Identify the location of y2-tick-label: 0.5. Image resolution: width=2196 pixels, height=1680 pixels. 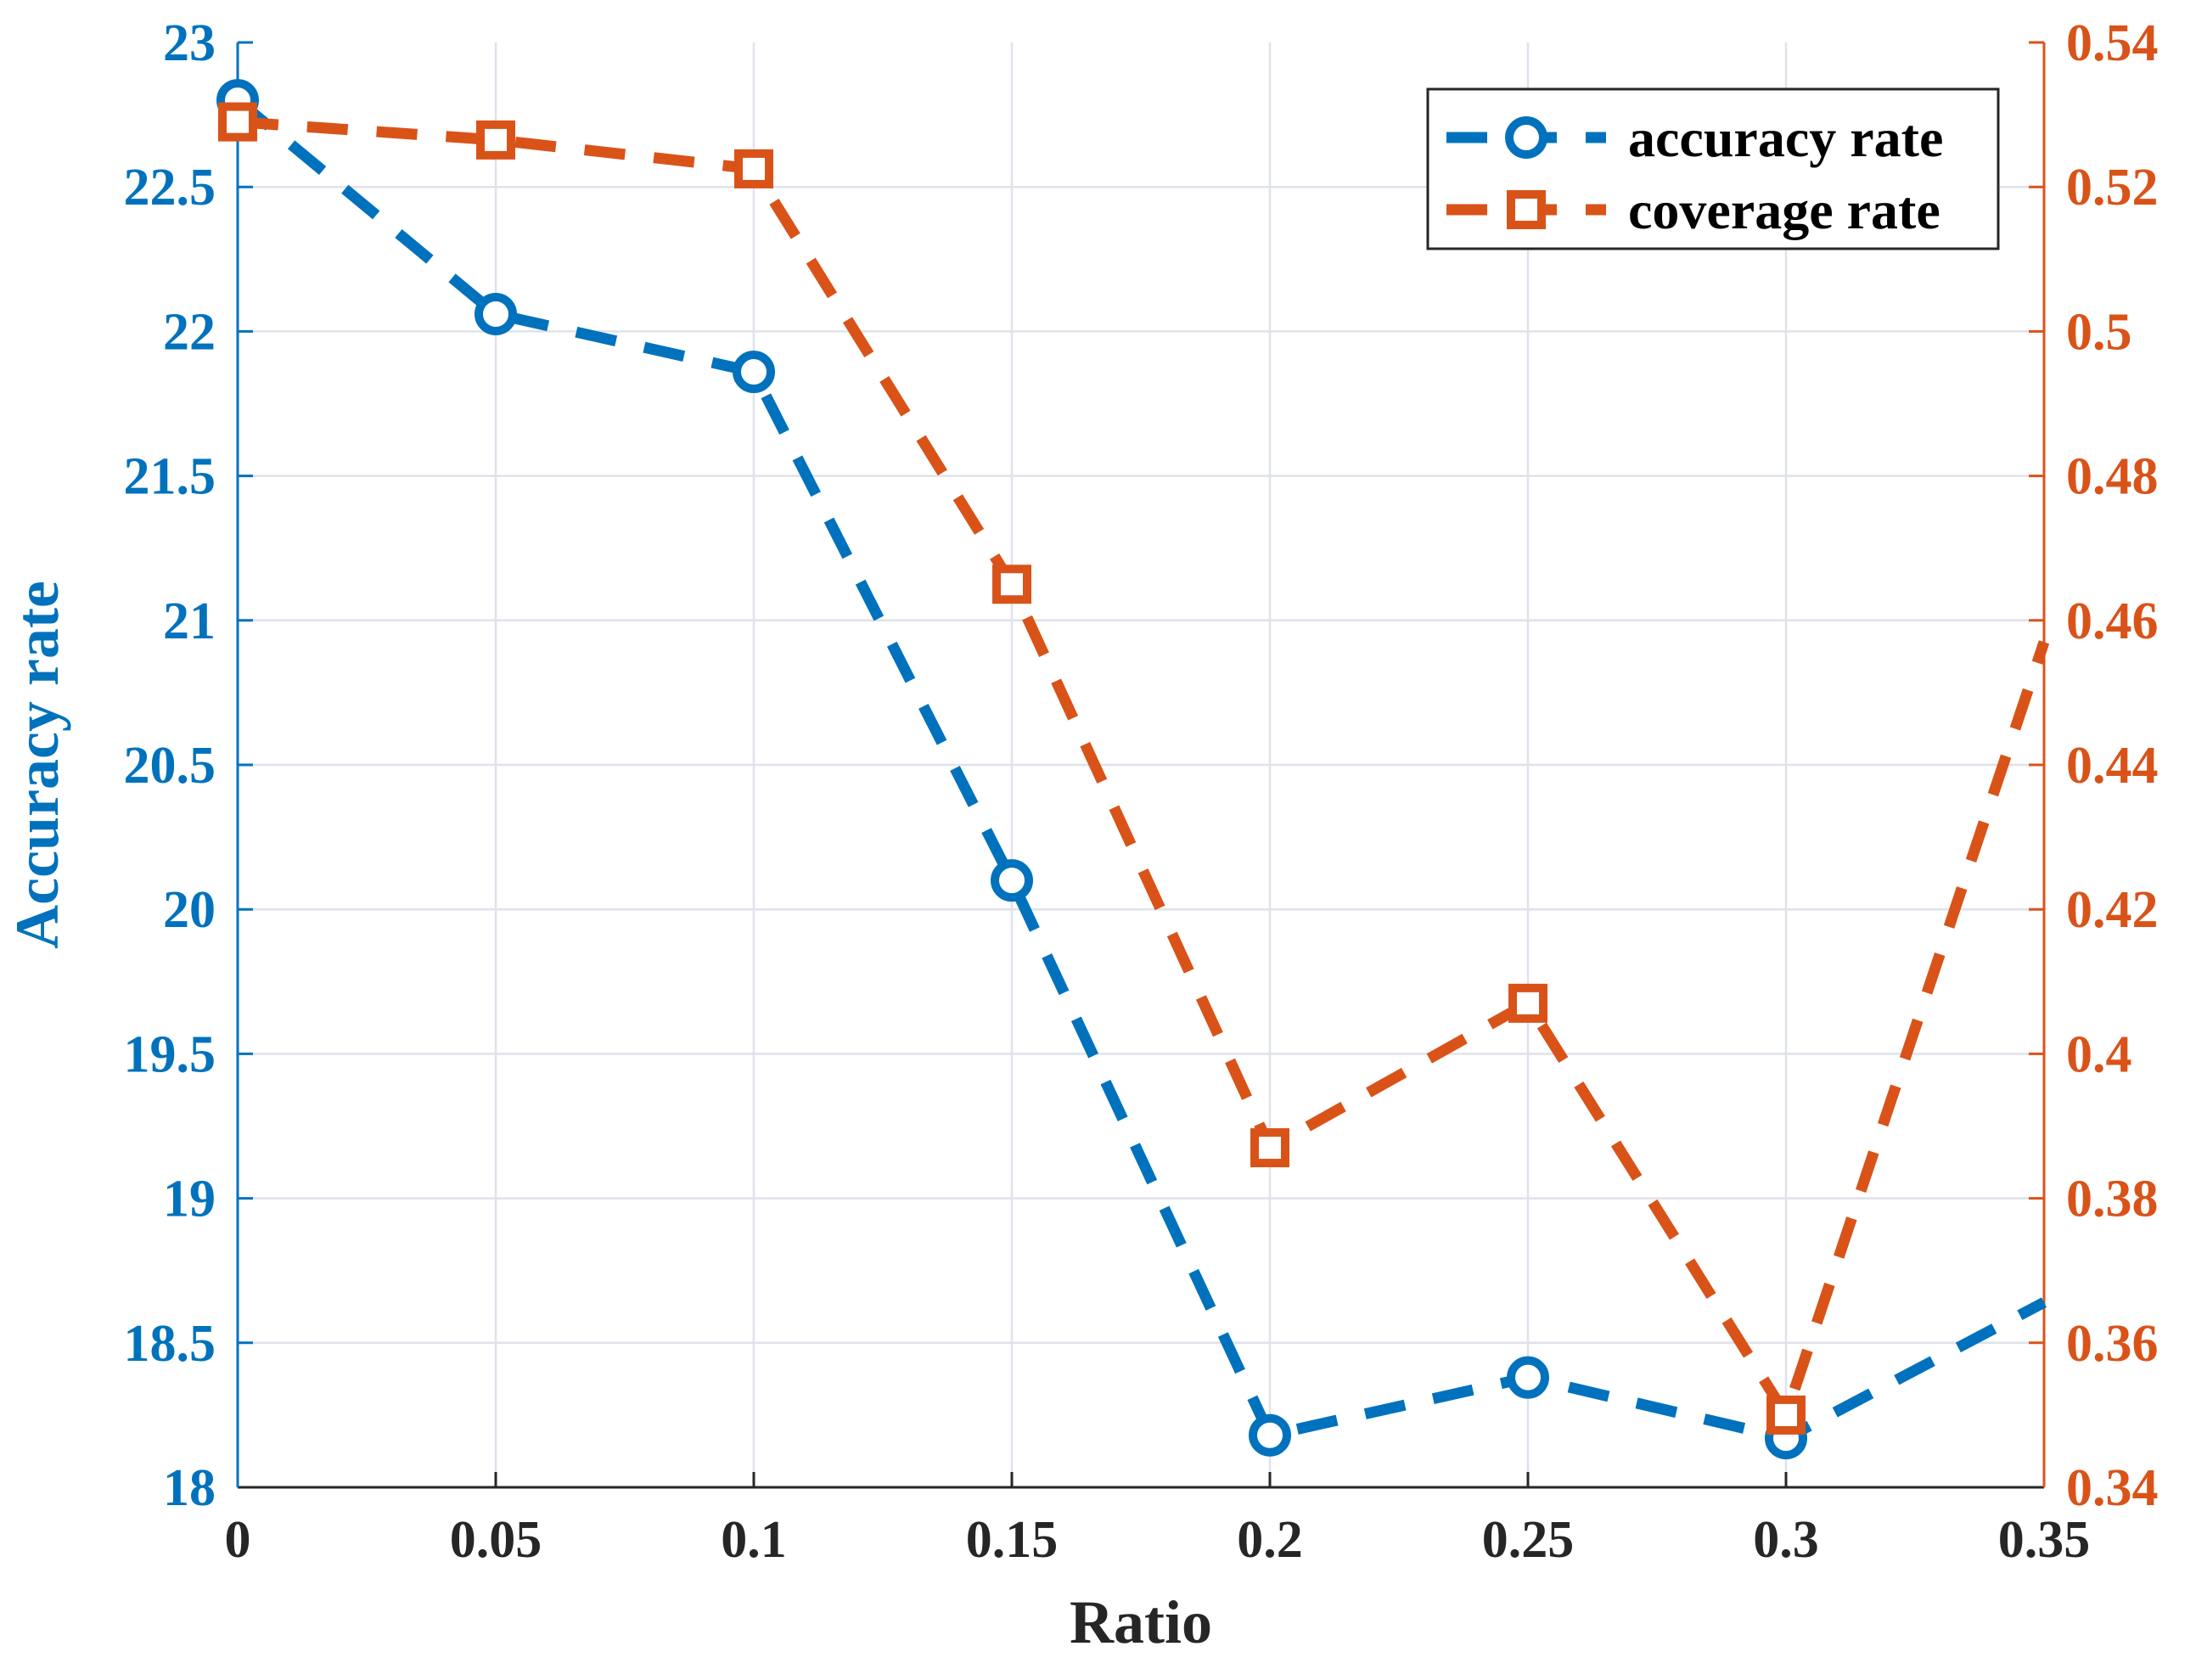
(2099, 332).